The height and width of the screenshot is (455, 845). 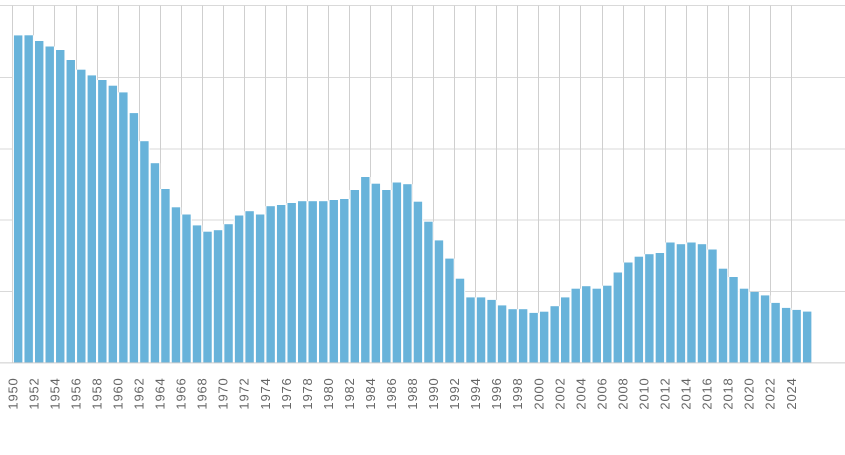 What do you see at coordinates (643, 393) in the screenshot?
I see `svg-text: 2010` at bounding box center [643, 393].